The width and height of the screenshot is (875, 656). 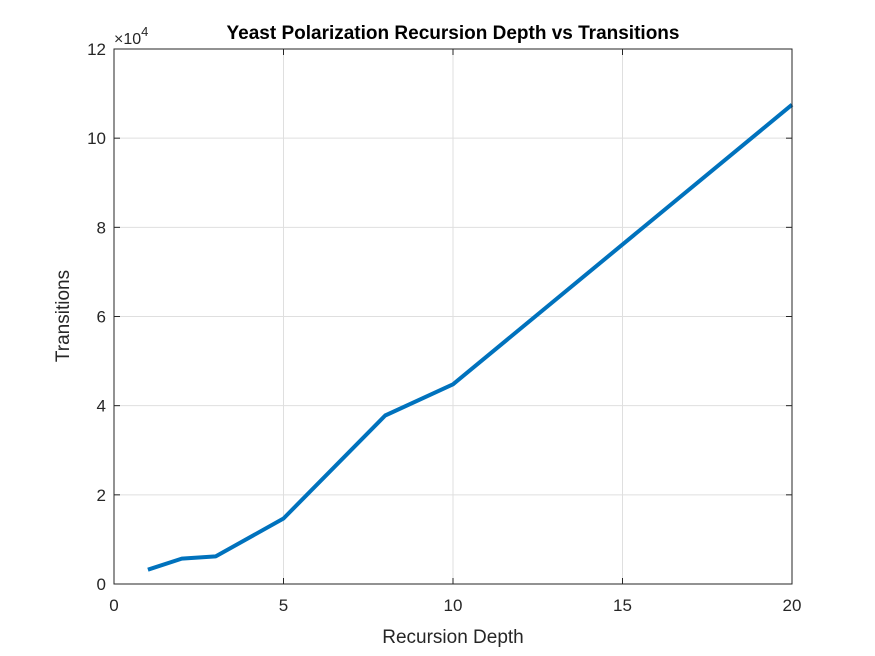 What do you see at coordinates (101, 584) in the screenshot?
I see `y-tick-label: 0` at bounding box center [101, 584].